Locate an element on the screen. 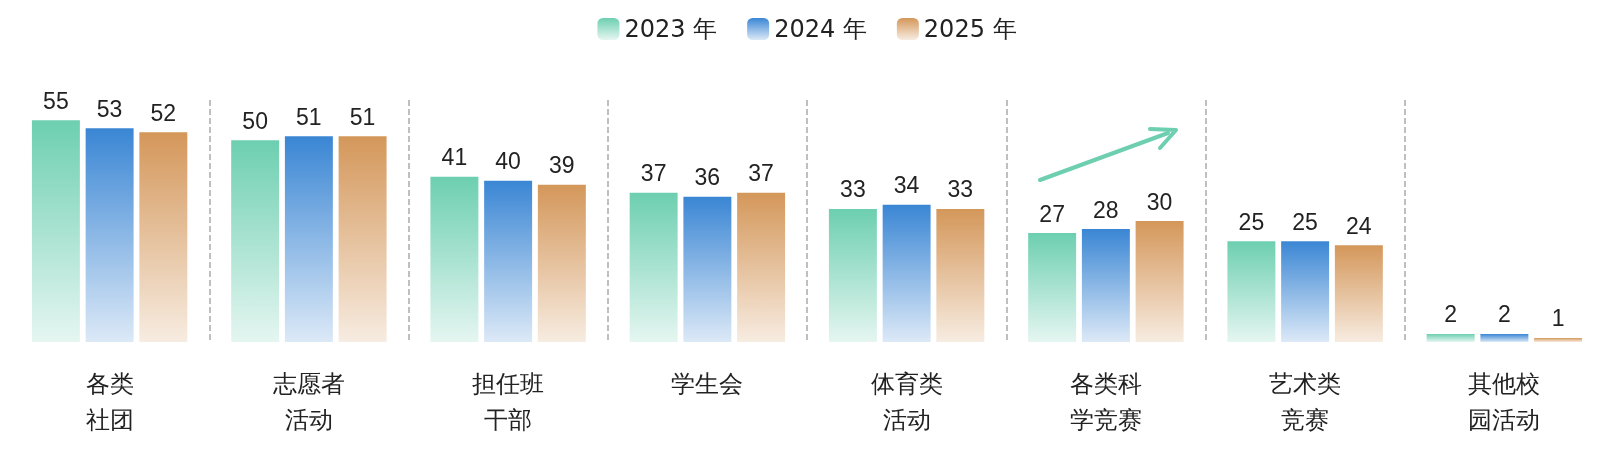  legend-label: 2023 年 is located at coordinates (671, 29).